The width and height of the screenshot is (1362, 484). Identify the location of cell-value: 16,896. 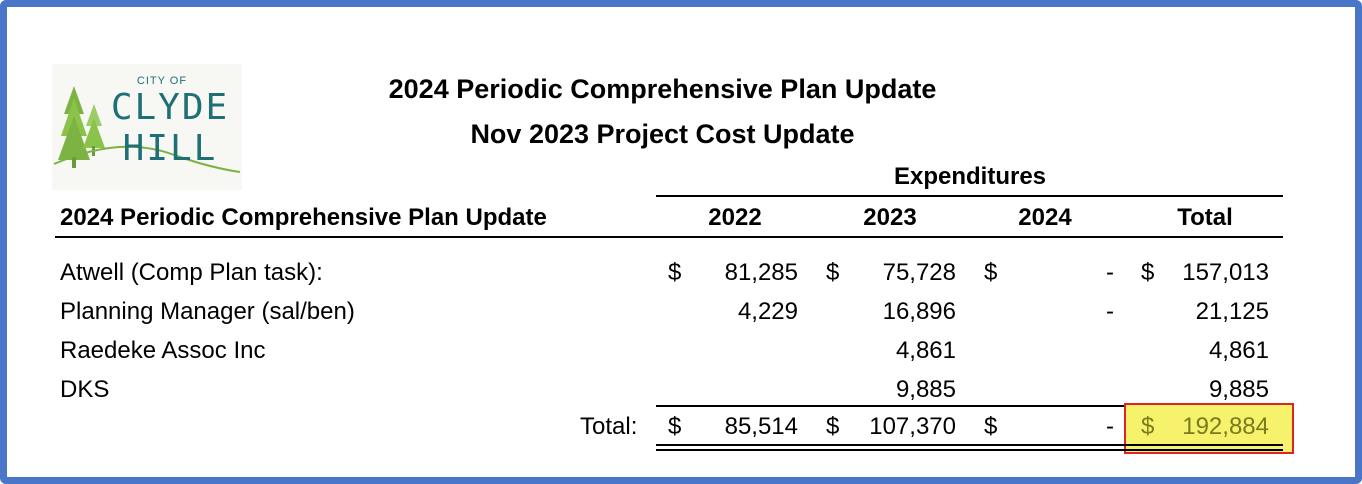
(919, 311).